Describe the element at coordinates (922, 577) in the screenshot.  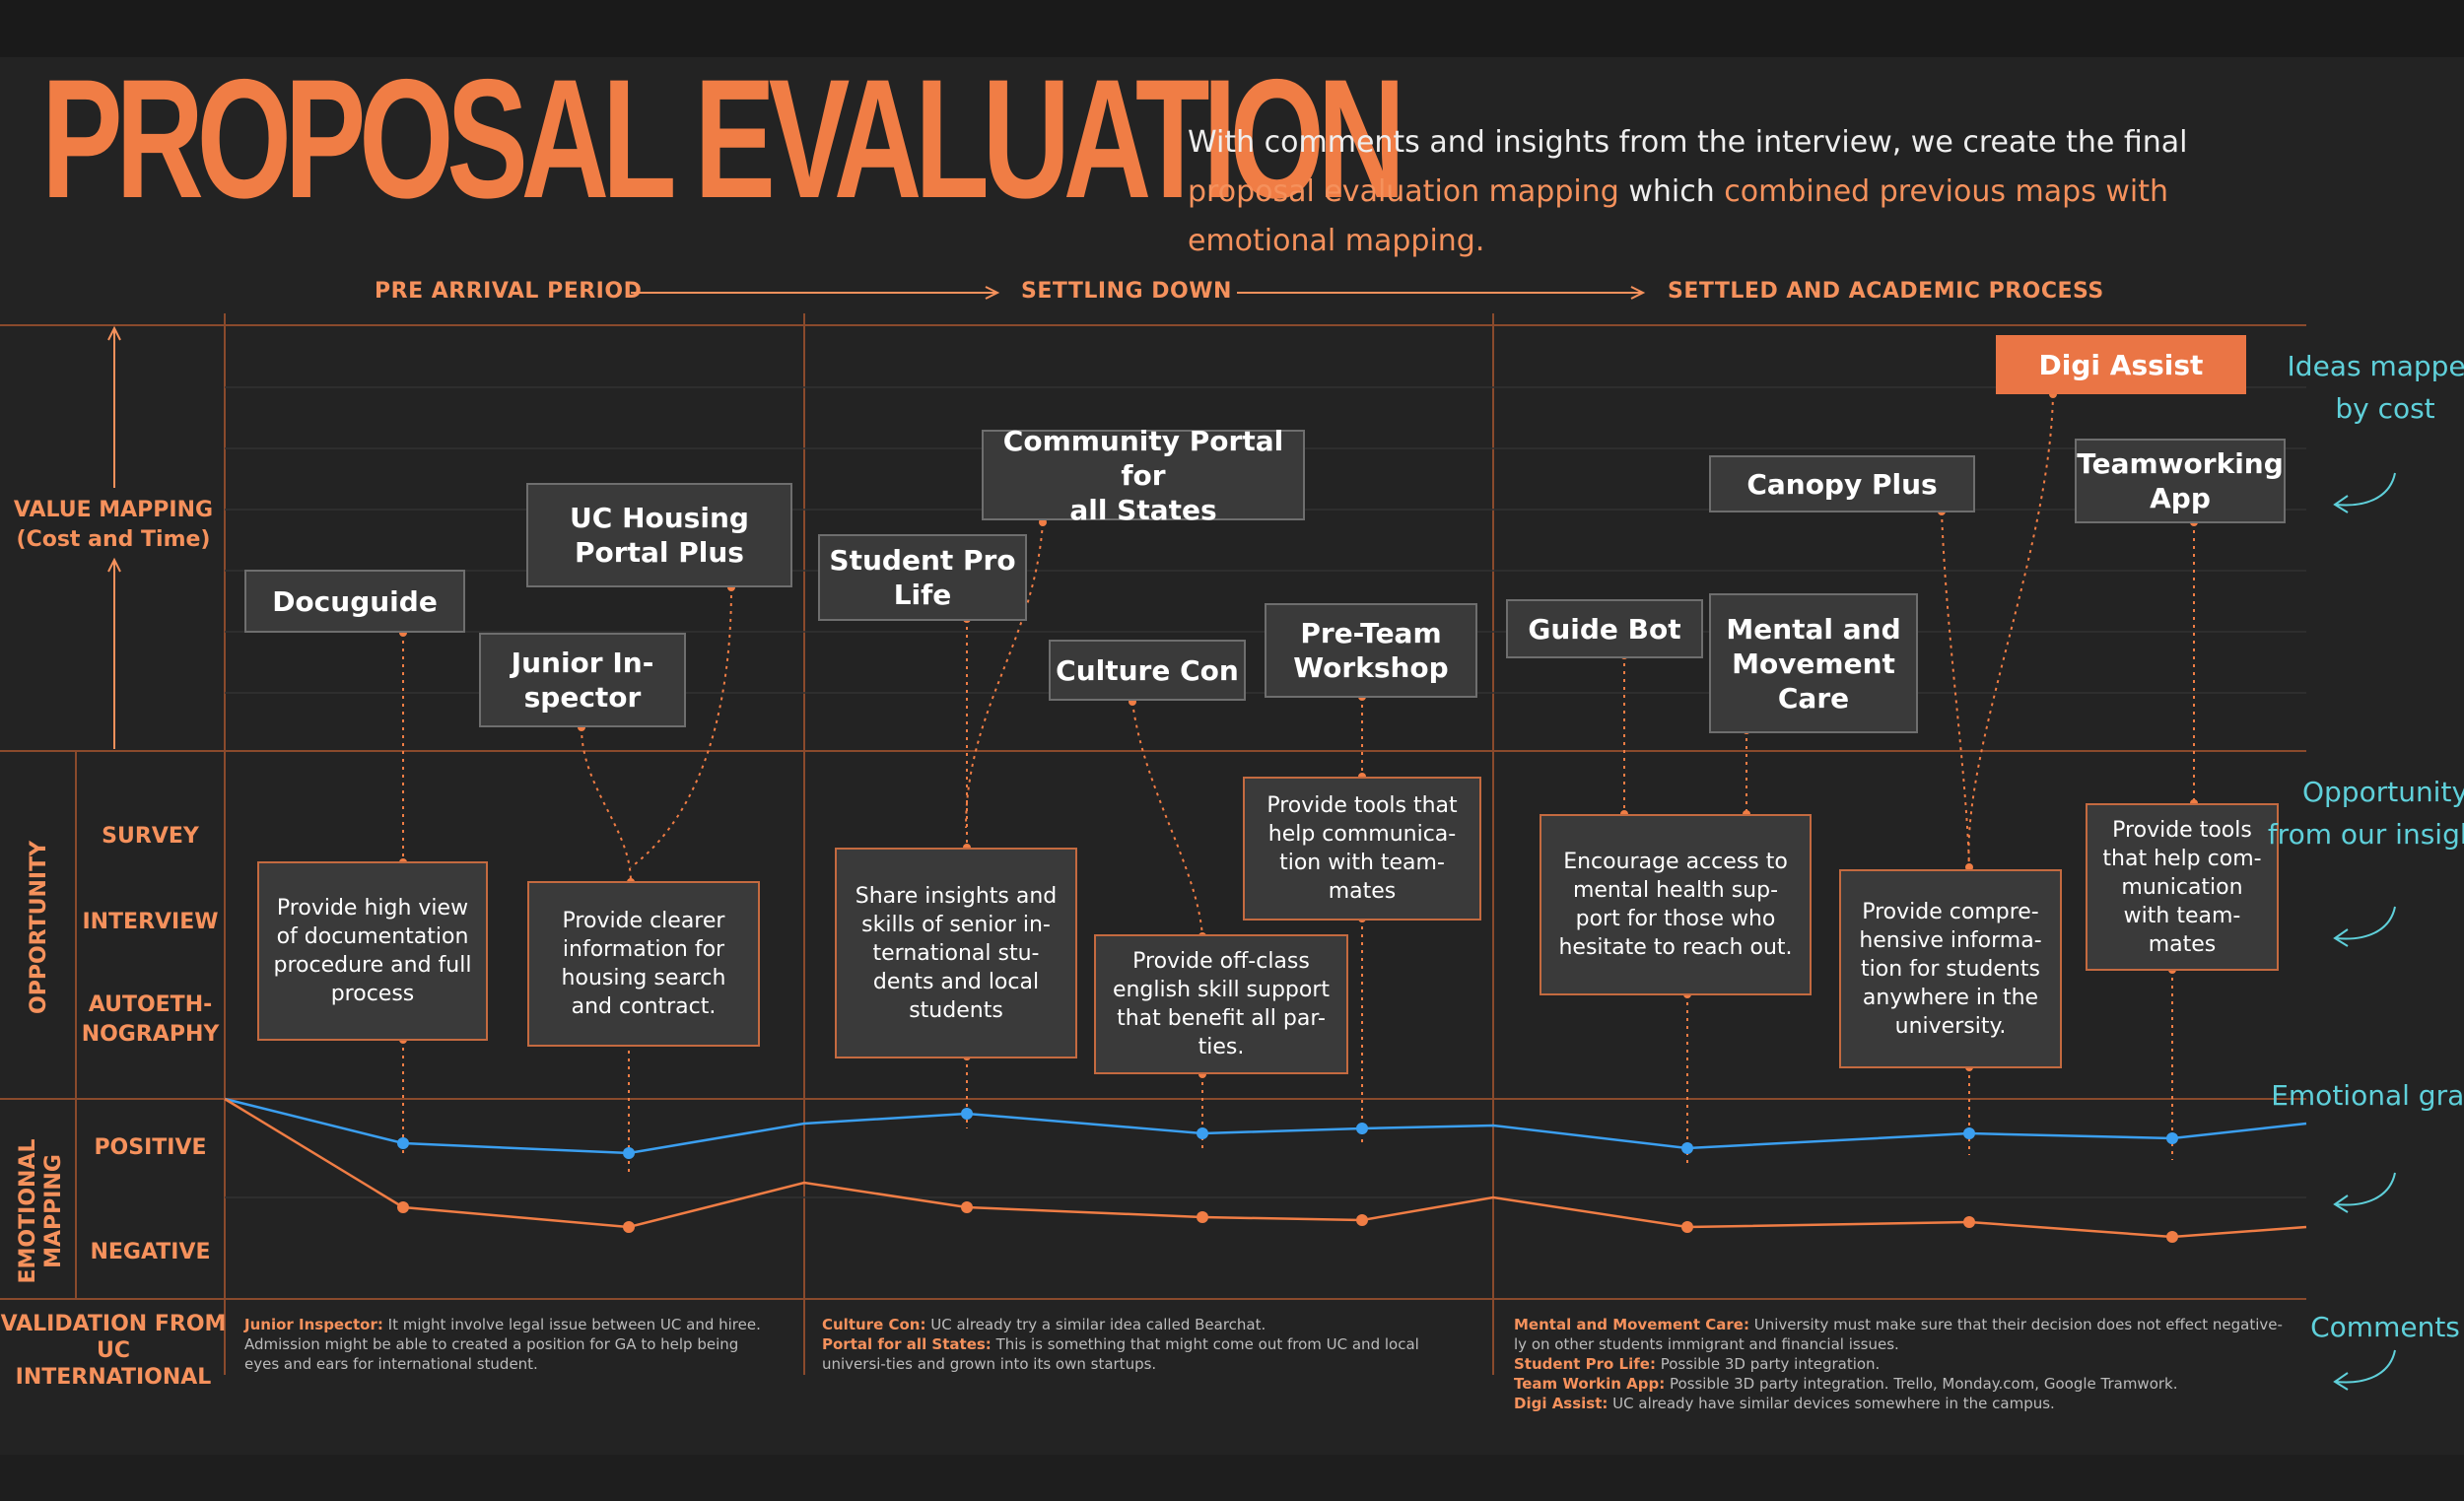
I see `idea-student-pro-life: Student Pro Life` at that location.